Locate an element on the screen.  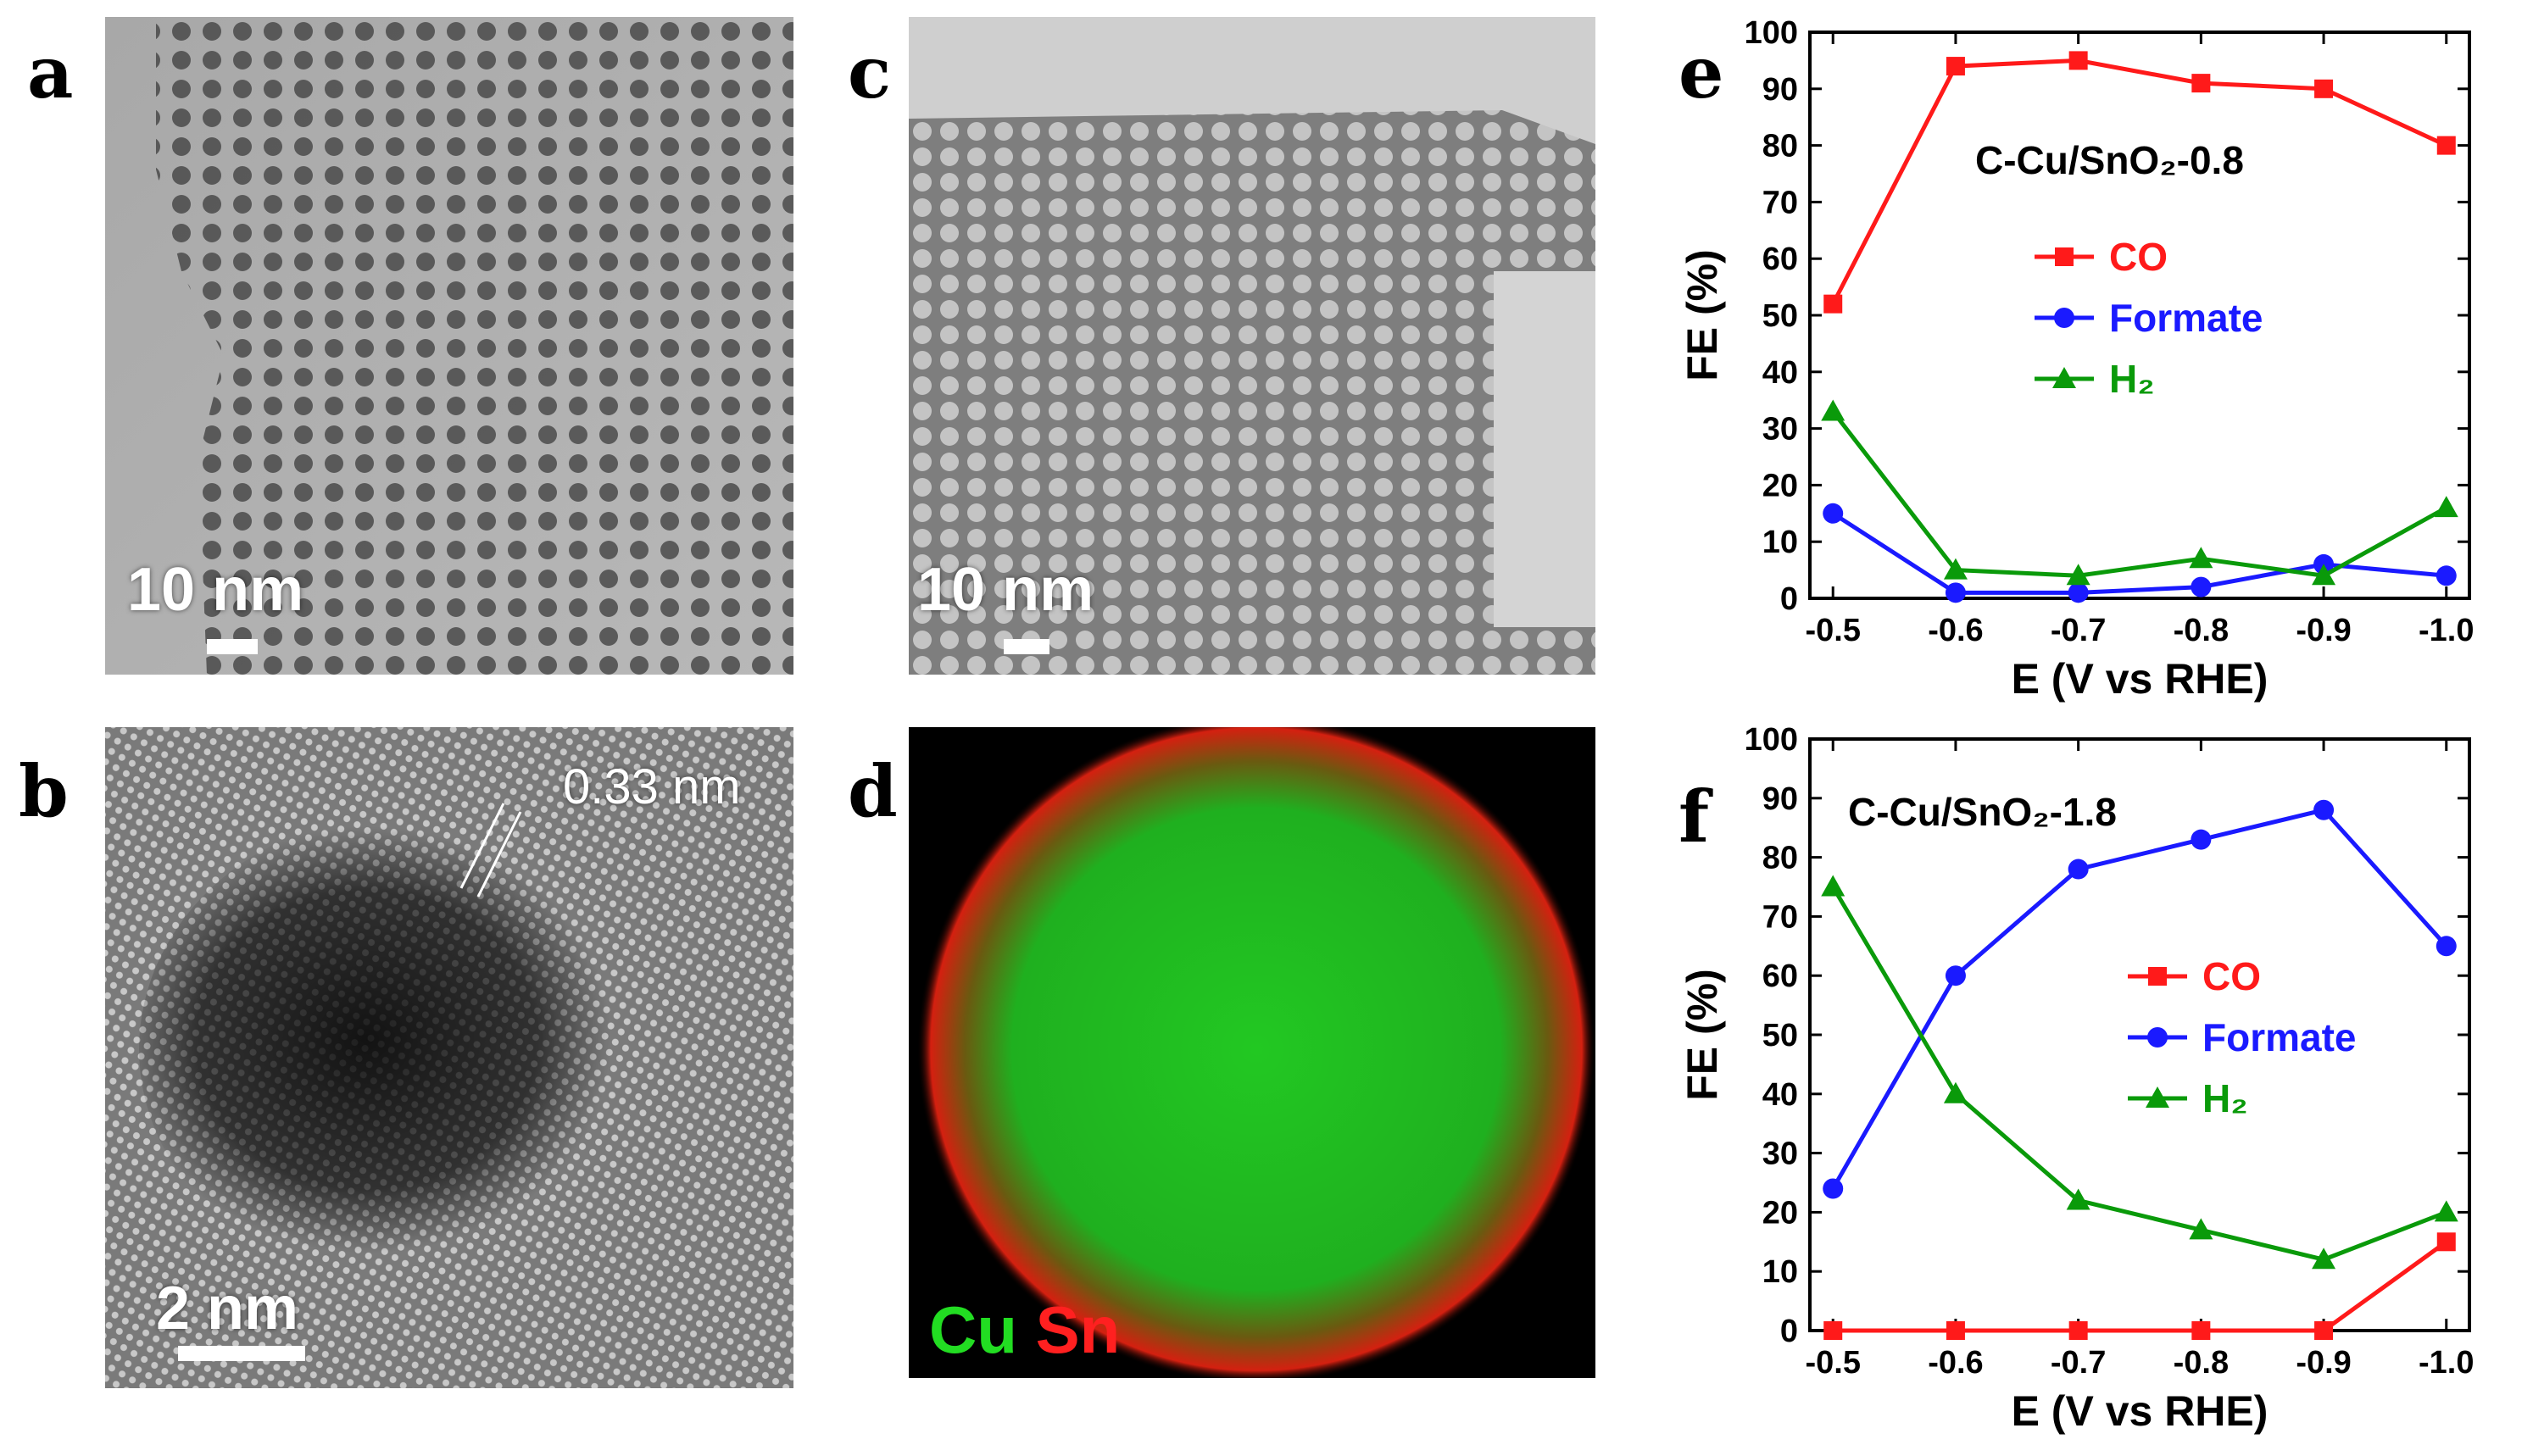
hrtem-image-b-graphic is located at coordinates (449, 1058).